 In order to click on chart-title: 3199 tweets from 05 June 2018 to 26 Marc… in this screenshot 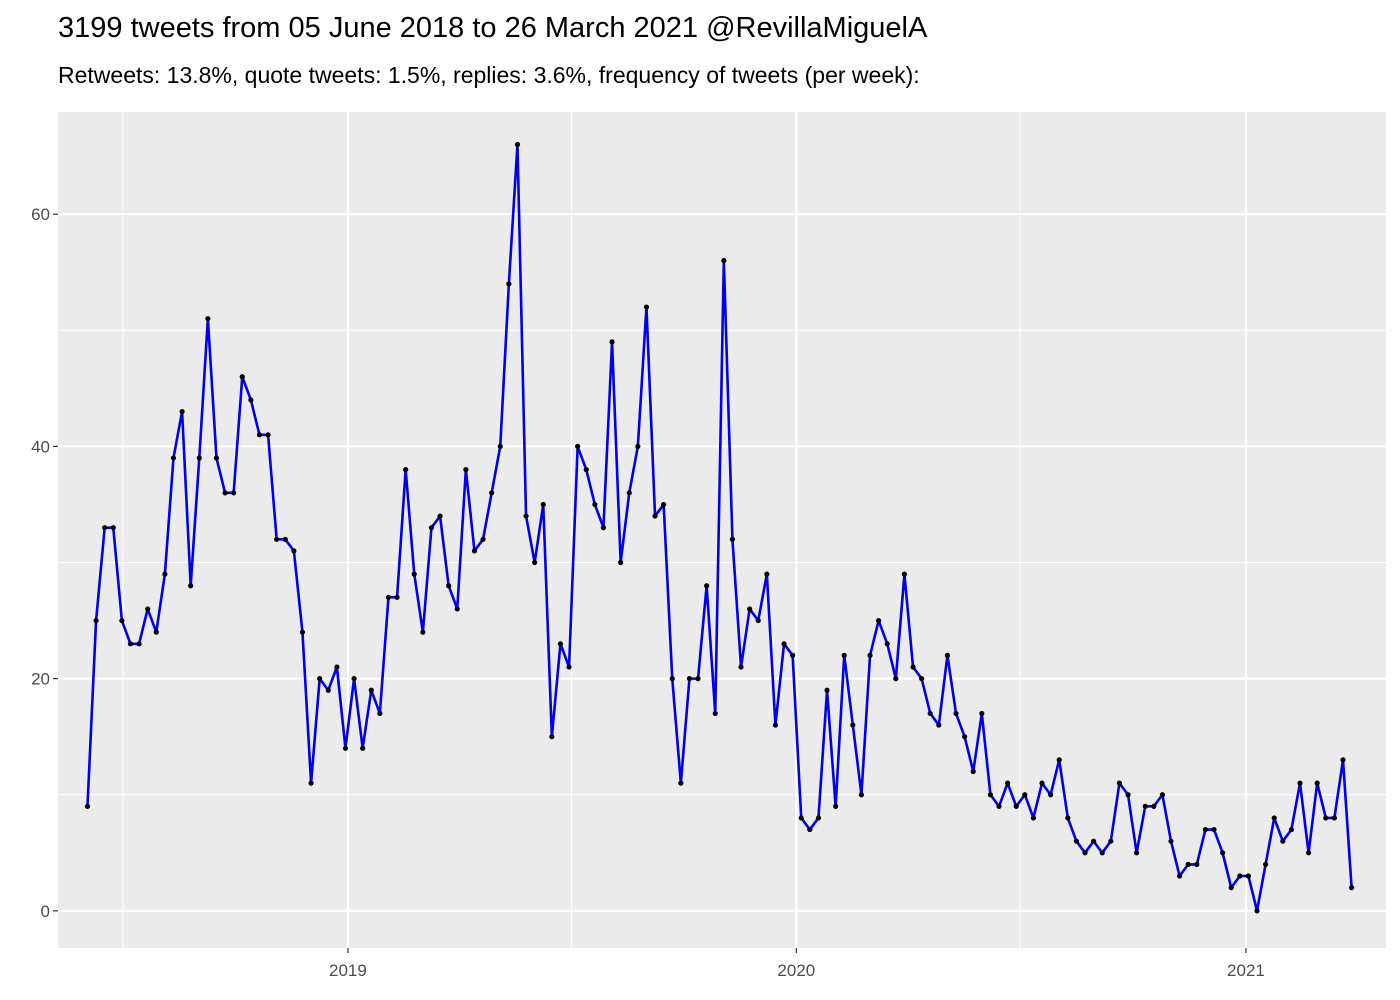, I will do `click(493, 28)`.